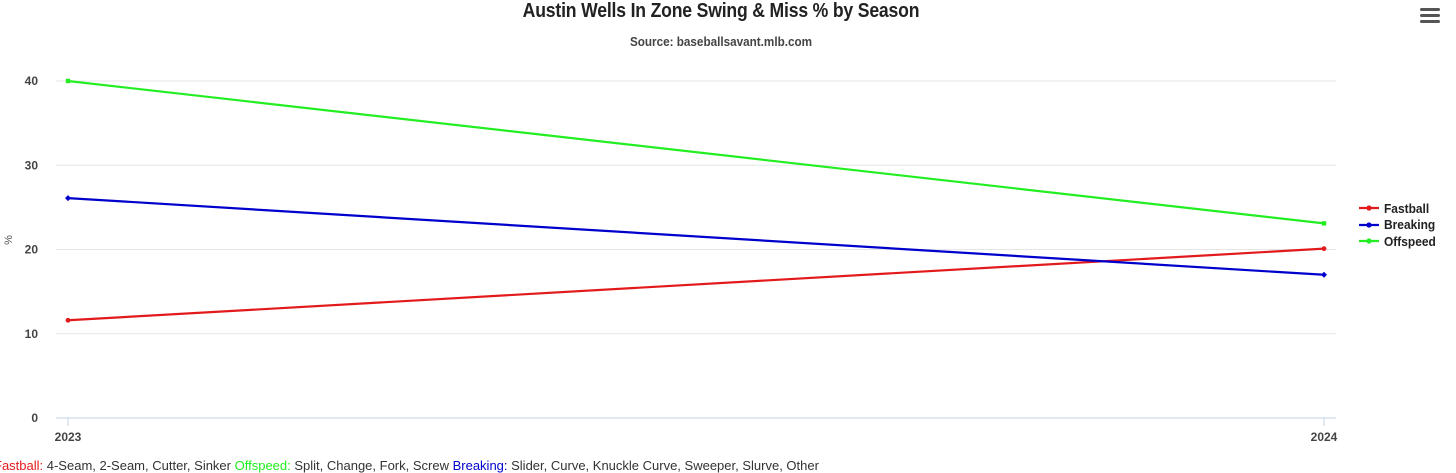  Describe the element at coordinates (1407, 208) in the screenshot. I see `legend-label: Fastball` at that location.